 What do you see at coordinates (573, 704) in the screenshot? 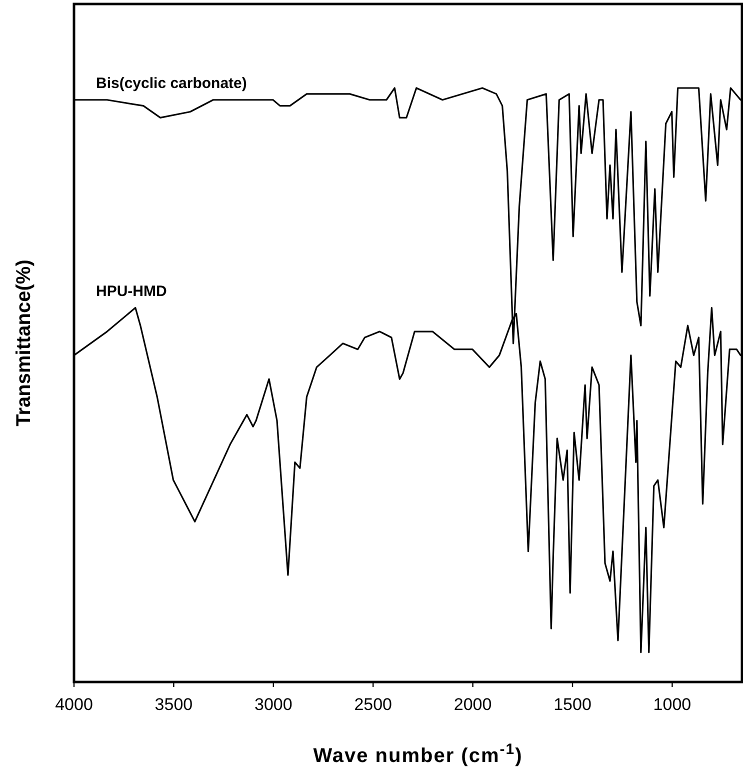
I see `x-tick-label: 1500` at bounding box center [573, 704].